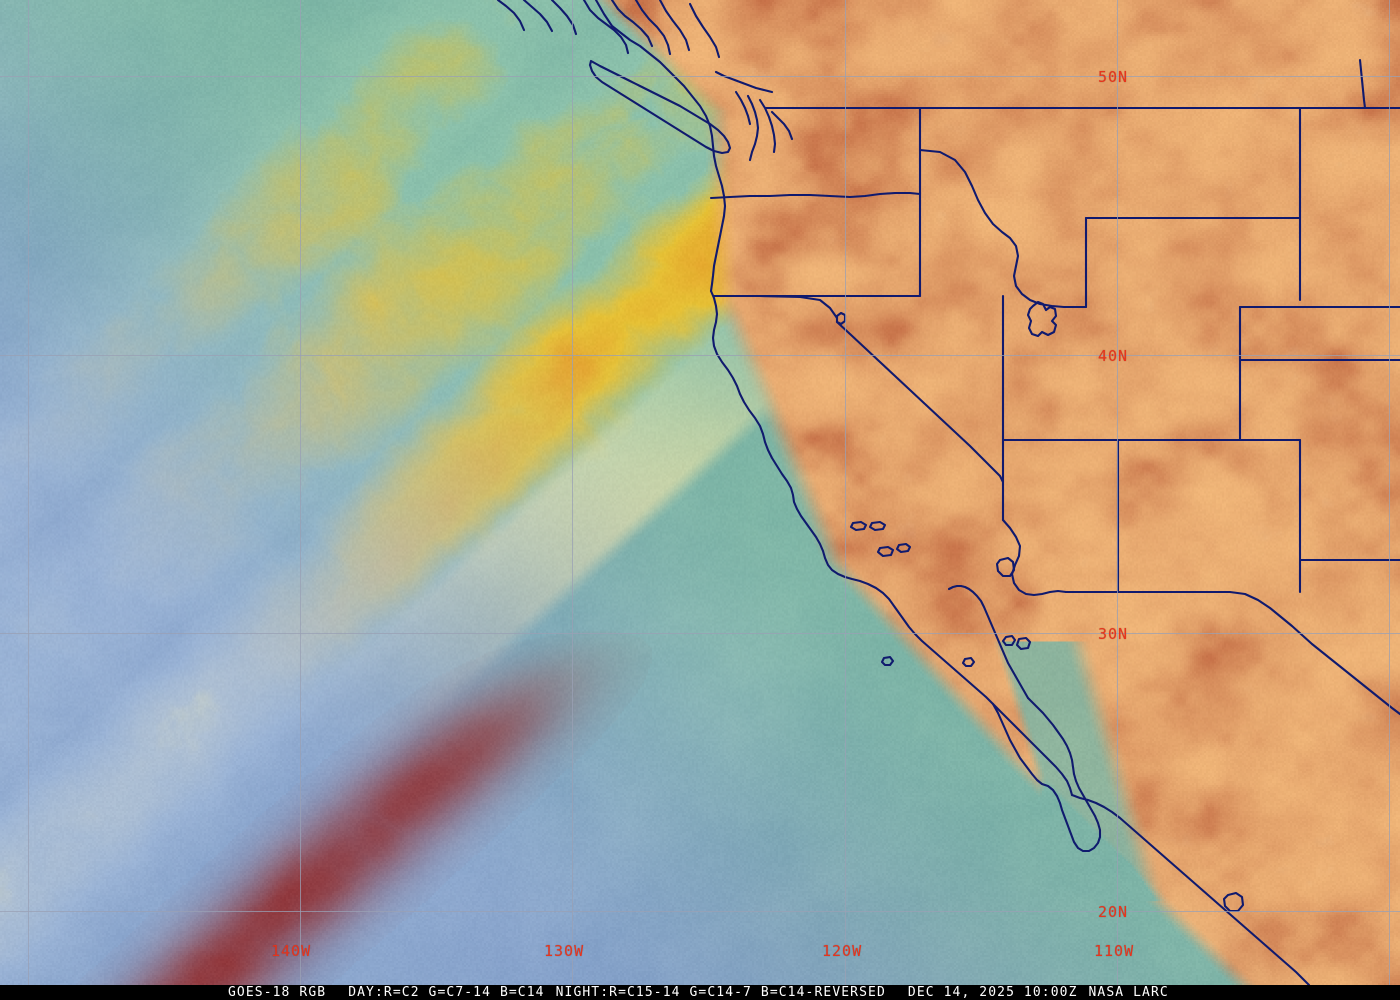 Image resolution: width=1400 pixels, height=1000 pixels. I want to click on caption-night-recipe: NIGHT:R=C15-14 G=C14-7 B=C14-REVERSED, so click(720, 992).